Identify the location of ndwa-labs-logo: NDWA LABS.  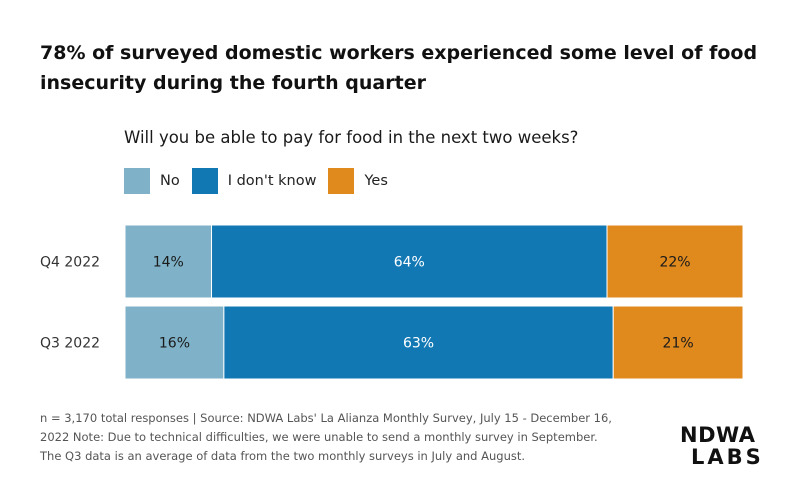
(722, 446).